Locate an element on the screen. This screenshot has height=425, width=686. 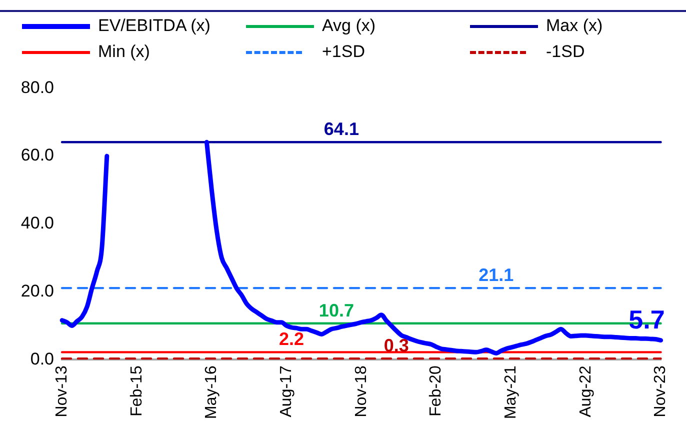
data-label: 2.2 is located at coordinates (291, 339).